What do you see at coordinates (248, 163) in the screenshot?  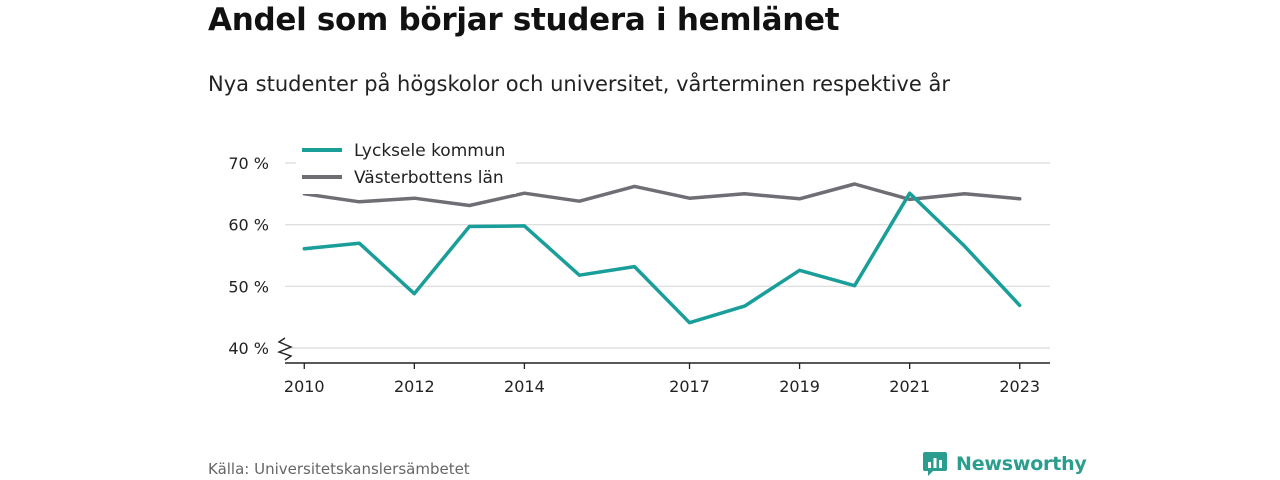 I see `y-tick-label: 70 %` at bounding box center [248, 163].